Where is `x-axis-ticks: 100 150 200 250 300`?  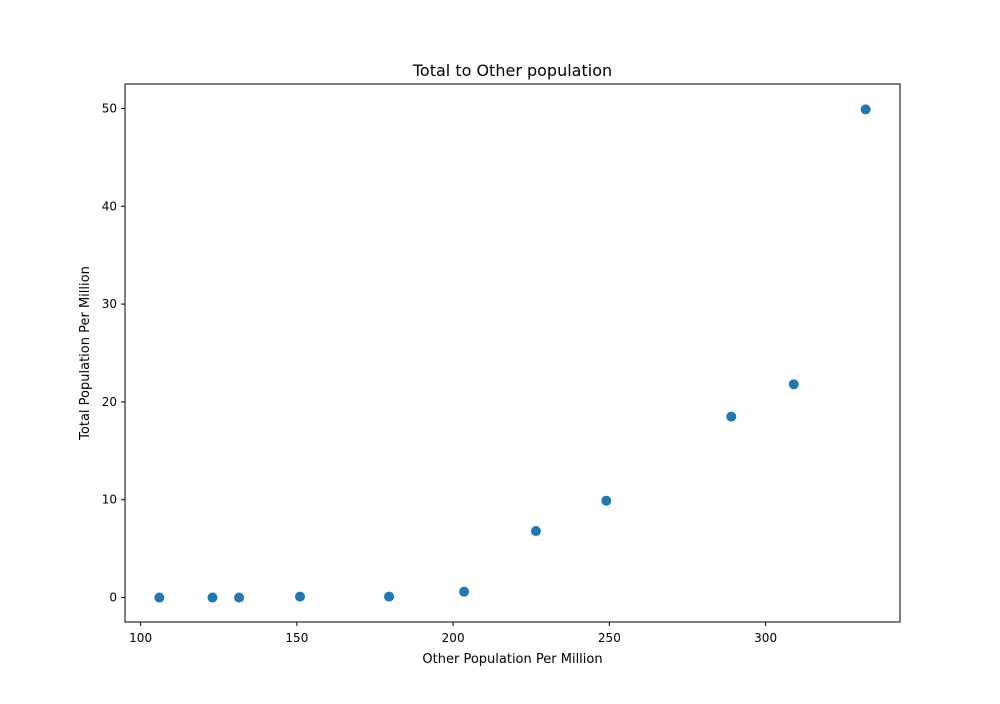
x-axis-ticks: 100 150 200 250 300 is located at coordinates (453, 633).